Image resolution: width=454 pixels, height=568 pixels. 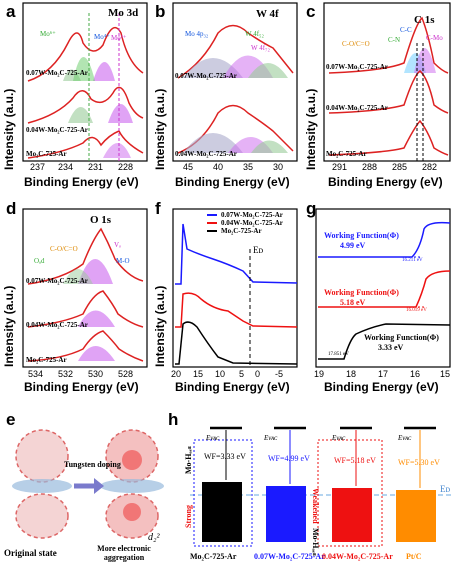 What do you see at coordinates (370, 167) in the screenshot?
I see `panel-c-tick-1: 288` at bounding box center [370, 167].